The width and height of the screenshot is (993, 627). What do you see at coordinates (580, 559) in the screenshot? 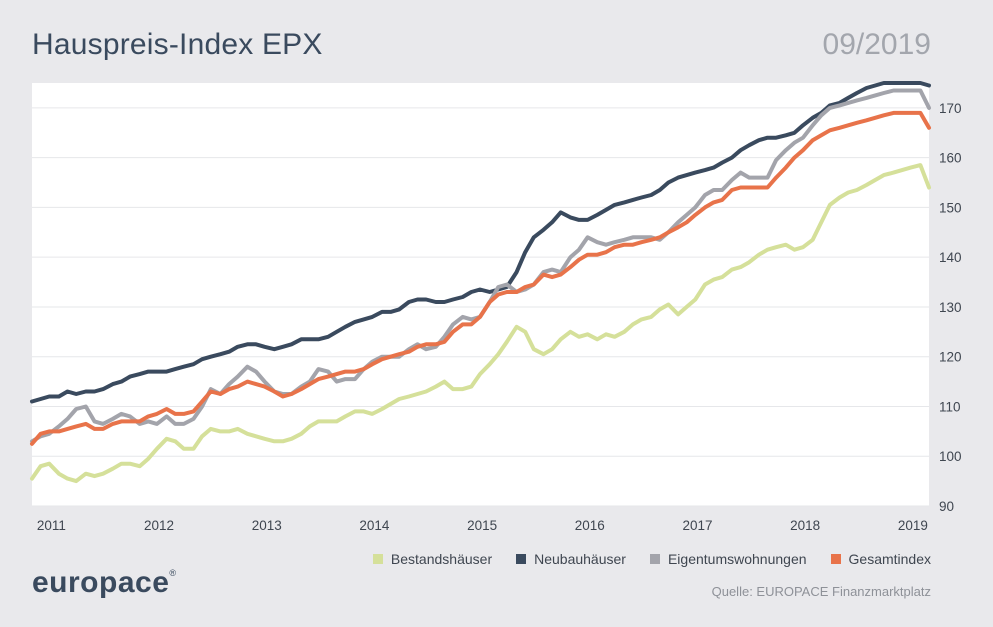
I see `legend-label: Neubauhäuser` at bounding box center [580, 559].